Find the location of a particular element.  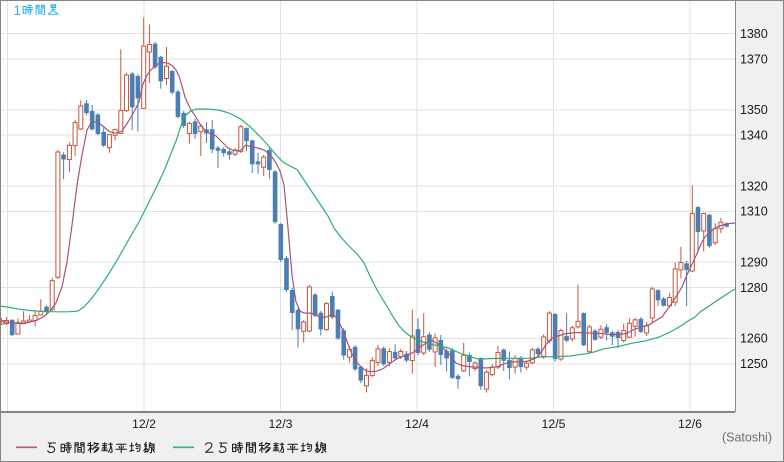

svg-text: 1310 is located at coordinates (754, 212).